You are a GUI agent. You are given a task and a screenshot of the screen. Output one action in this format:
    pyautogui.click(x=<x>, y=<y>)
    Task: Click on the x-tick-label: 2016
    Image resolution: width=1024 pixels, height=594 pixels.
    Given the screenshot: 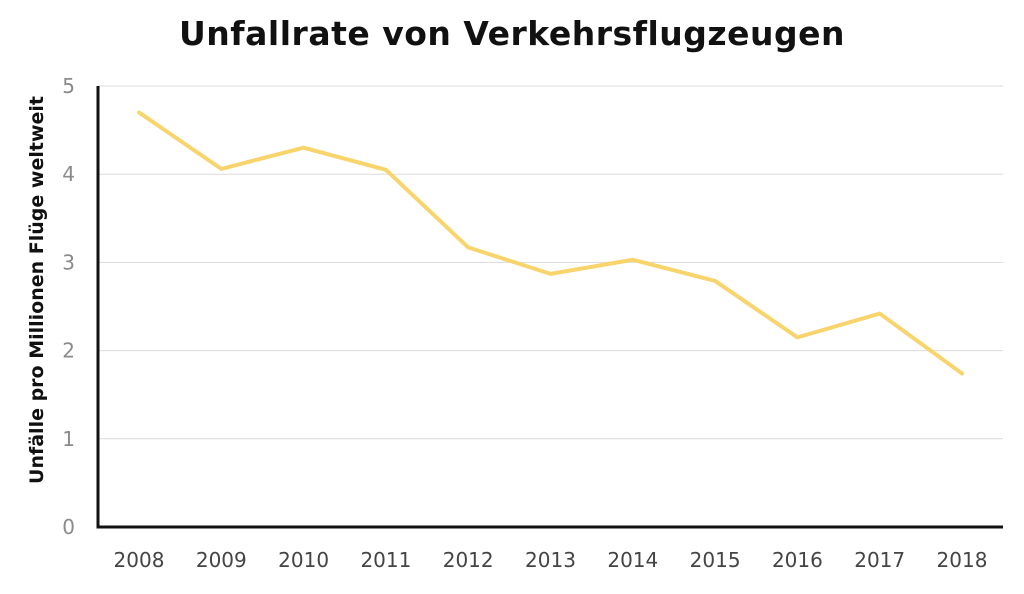 What is the action you would take?
    pyautogui.click(x=797, y=560)
    